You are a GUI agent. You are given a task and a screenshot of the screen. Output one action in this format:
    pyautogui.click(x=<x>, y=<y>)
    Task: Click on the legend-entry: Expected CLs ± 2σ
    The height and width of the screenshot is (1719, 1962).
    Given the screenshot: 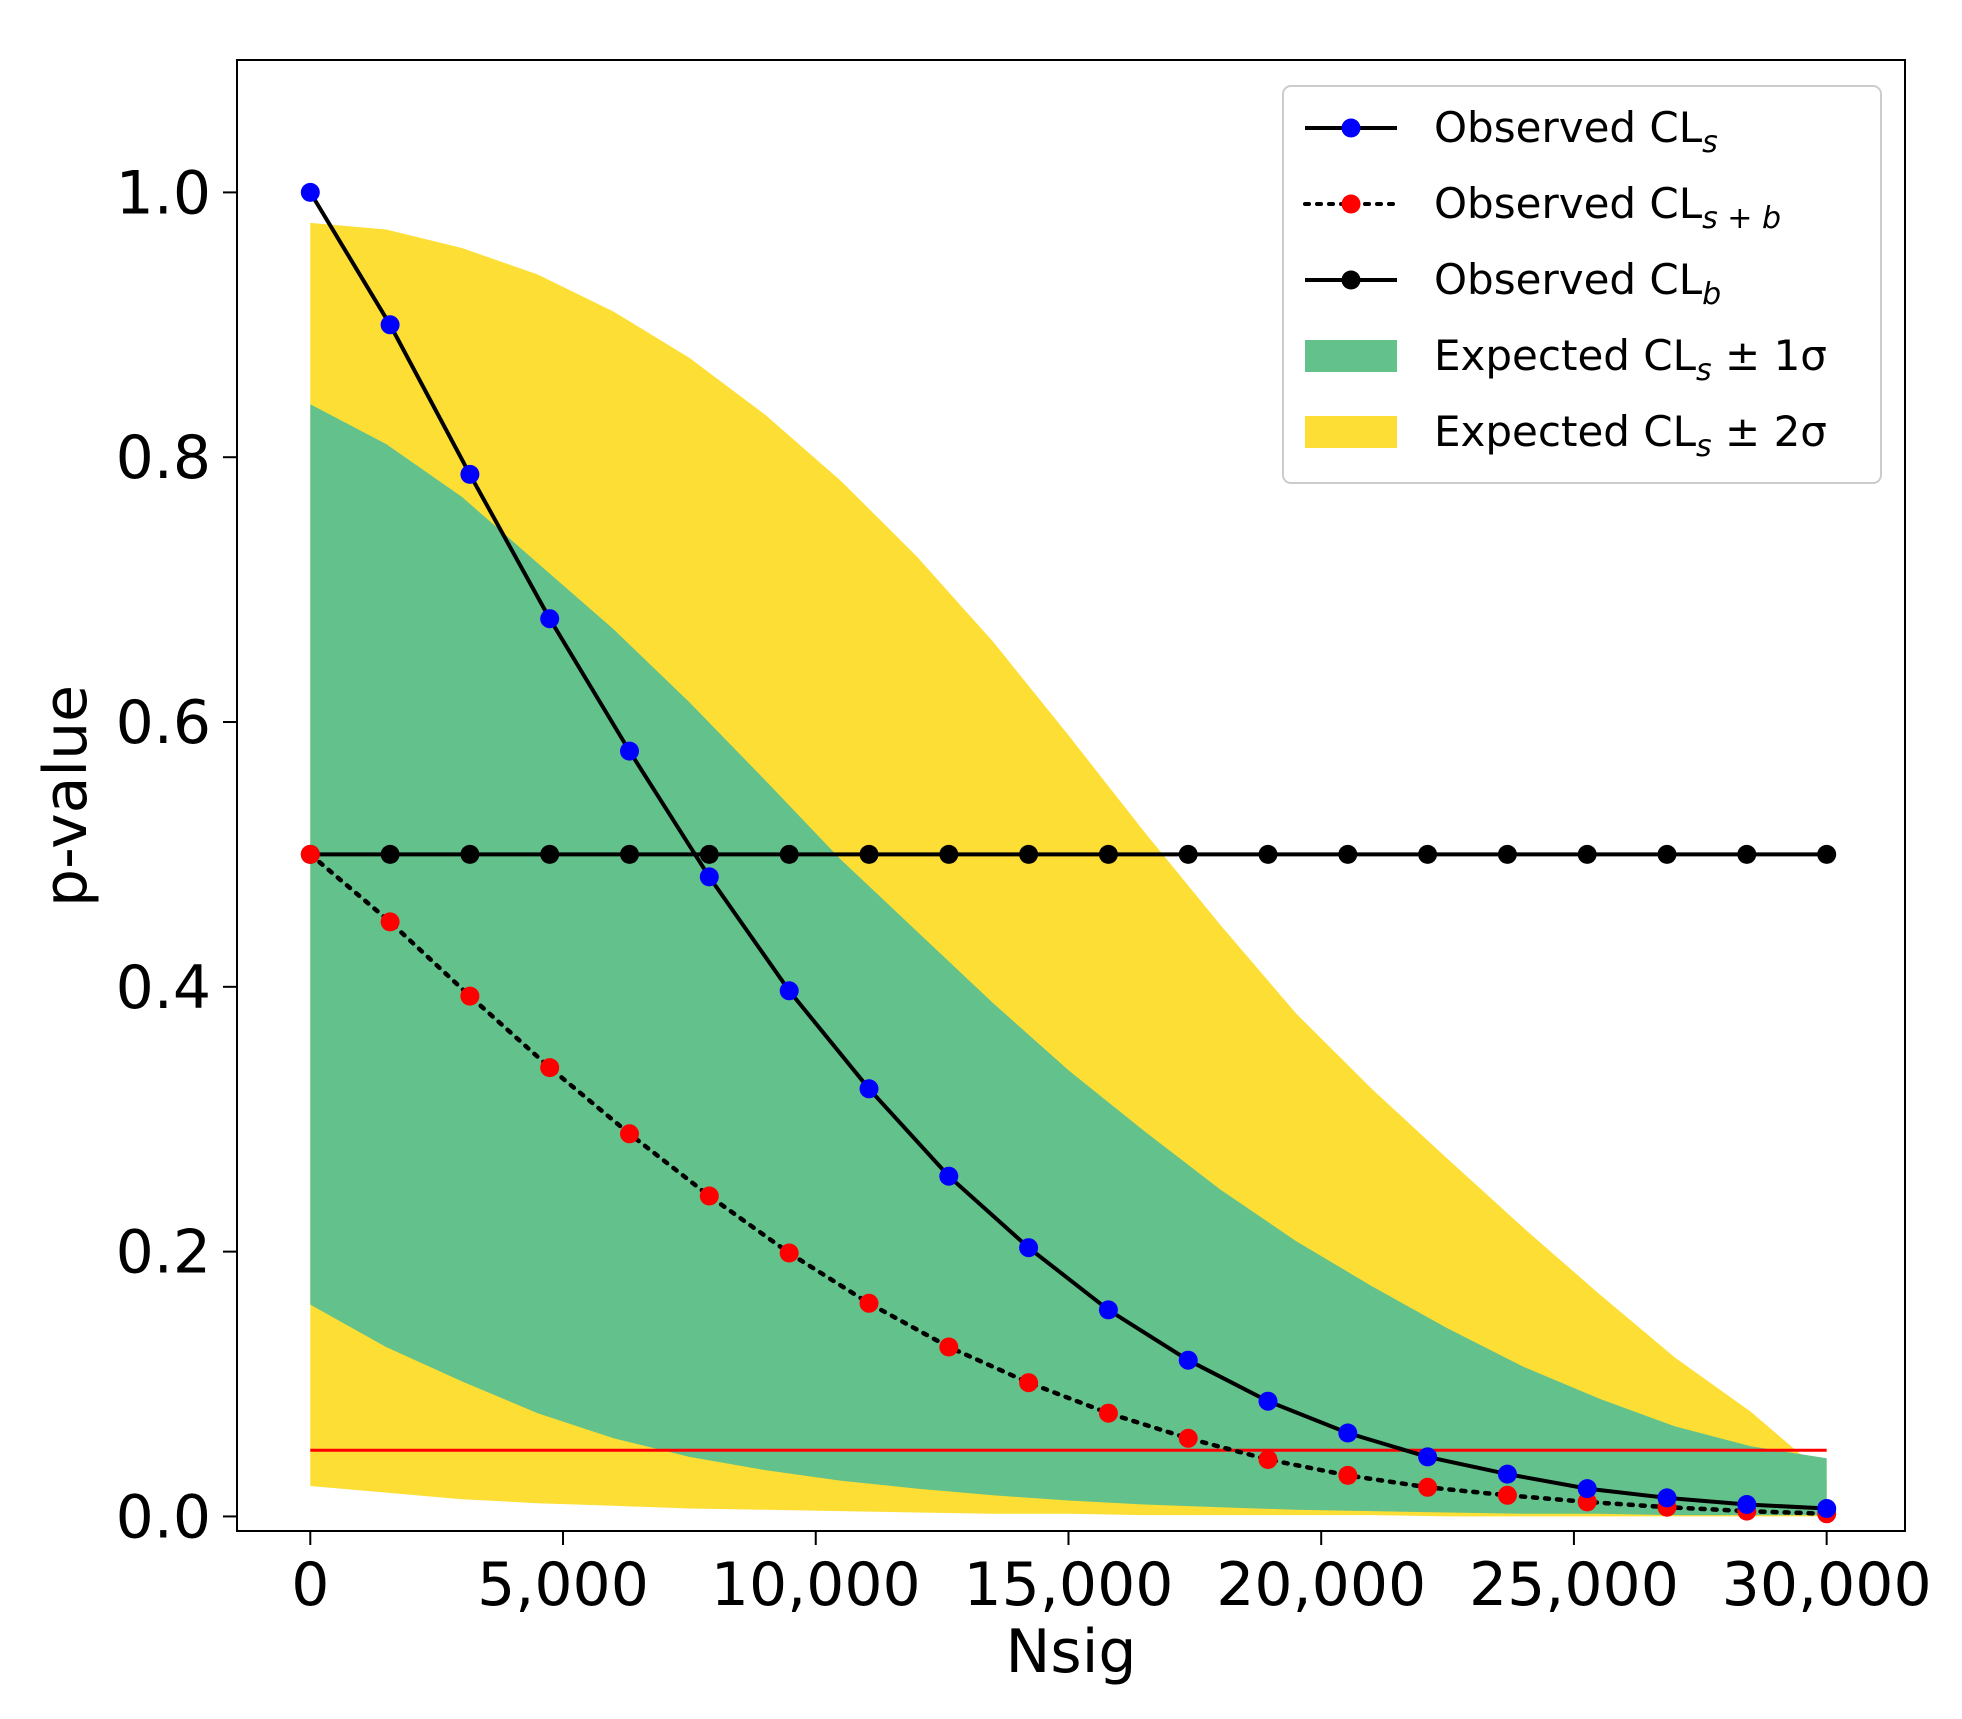 What is the action you would take?
    pyautogui.click(x=1566, y=435)
    